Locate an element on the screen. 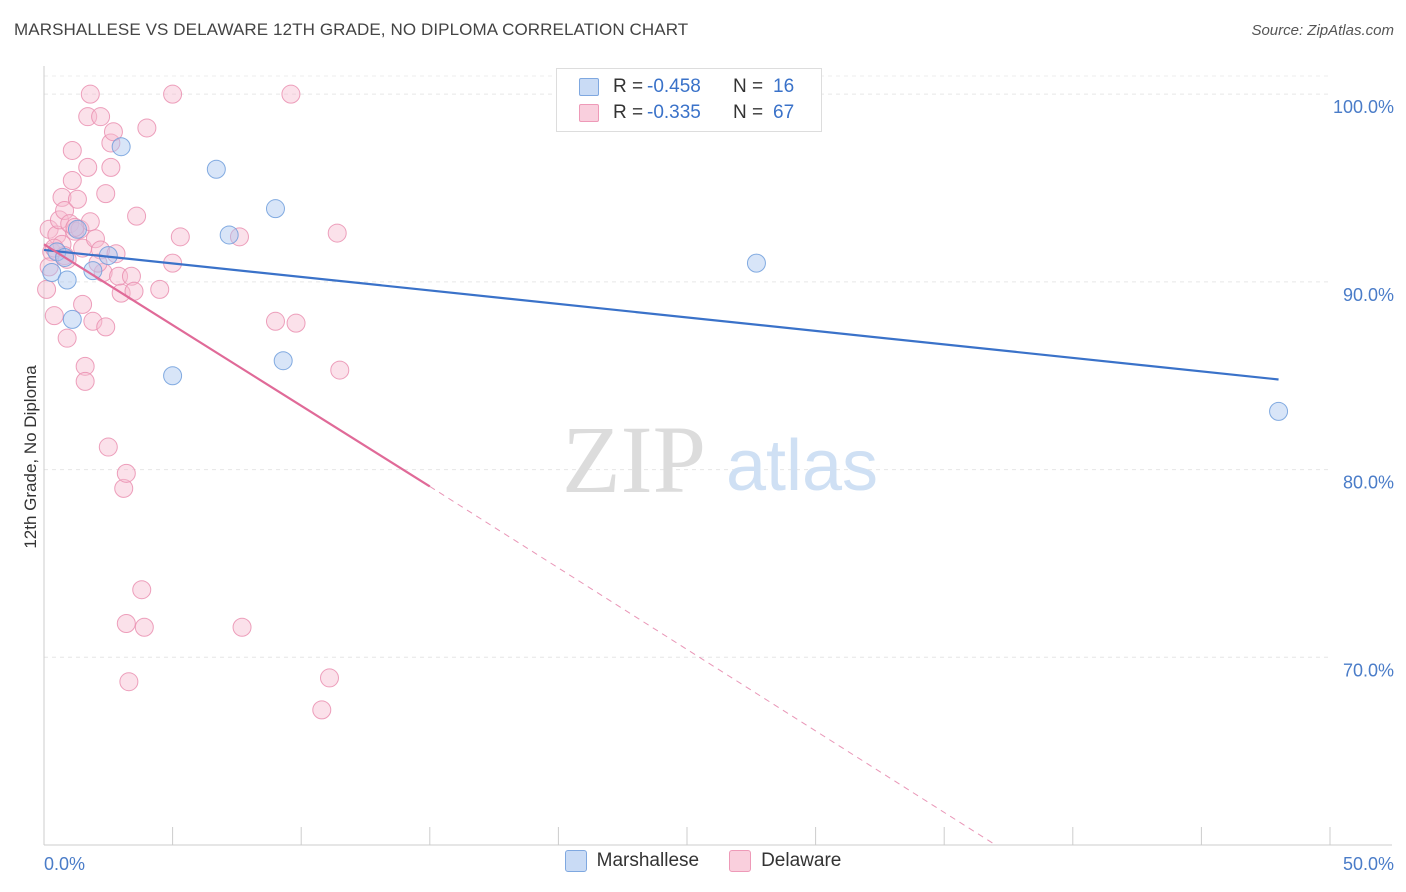 This screenshot has height=892, width=1406. x-tick-label-min: 0.0% is located at coordinates (64, 864).